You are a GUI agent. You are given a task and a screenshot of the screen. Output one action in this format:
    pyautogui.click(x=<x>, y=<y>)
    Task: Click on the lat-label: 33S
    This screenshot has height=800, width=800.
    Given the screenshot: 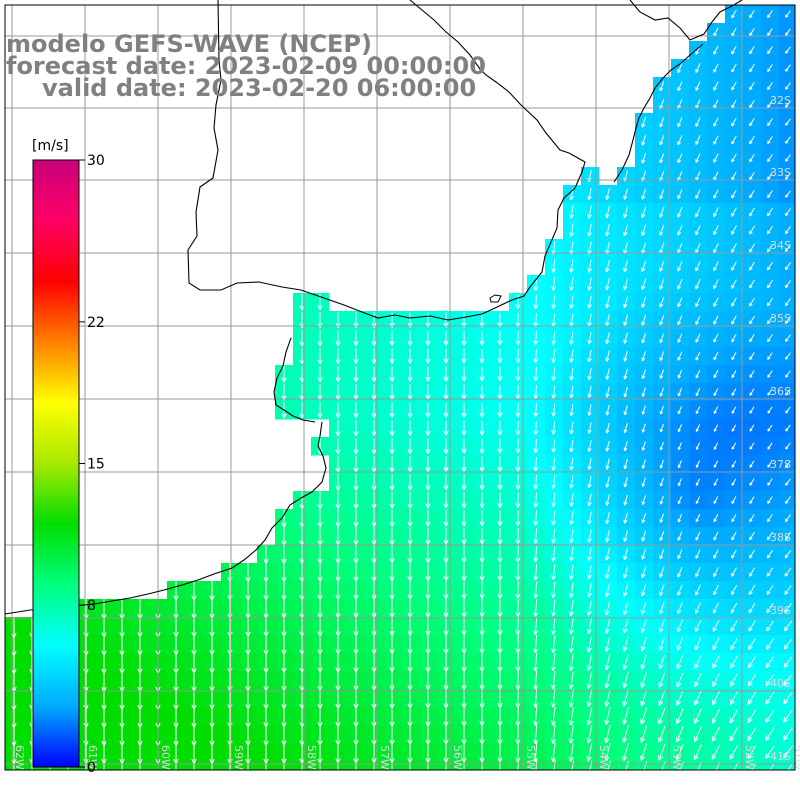 What is the action you would take?
    pyautogui.click(x=780, y=172)
    